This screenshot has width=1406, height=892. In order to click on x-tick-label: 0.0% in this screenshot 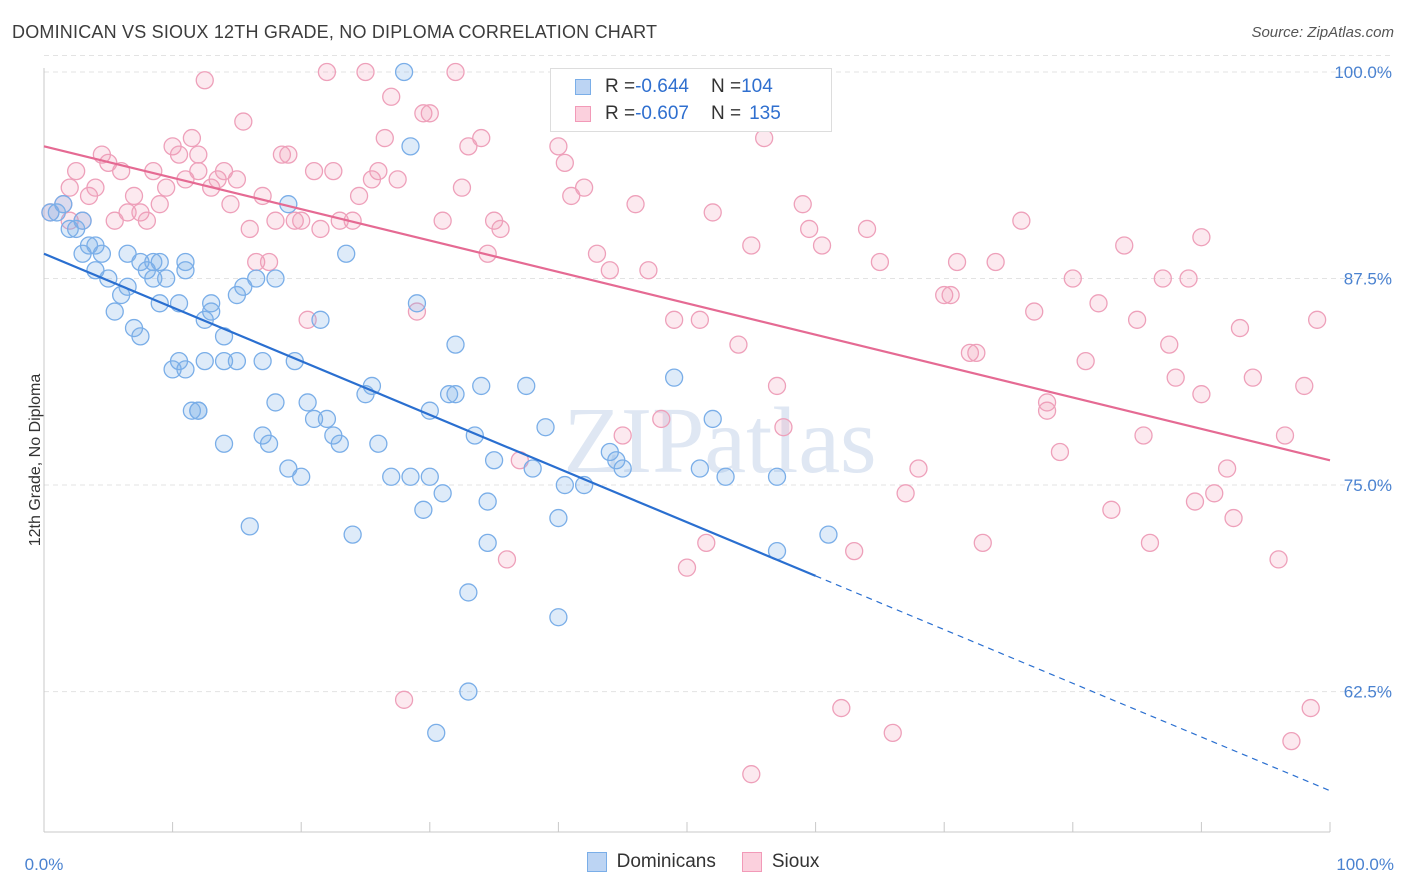, I will do `click(44, 864)`.